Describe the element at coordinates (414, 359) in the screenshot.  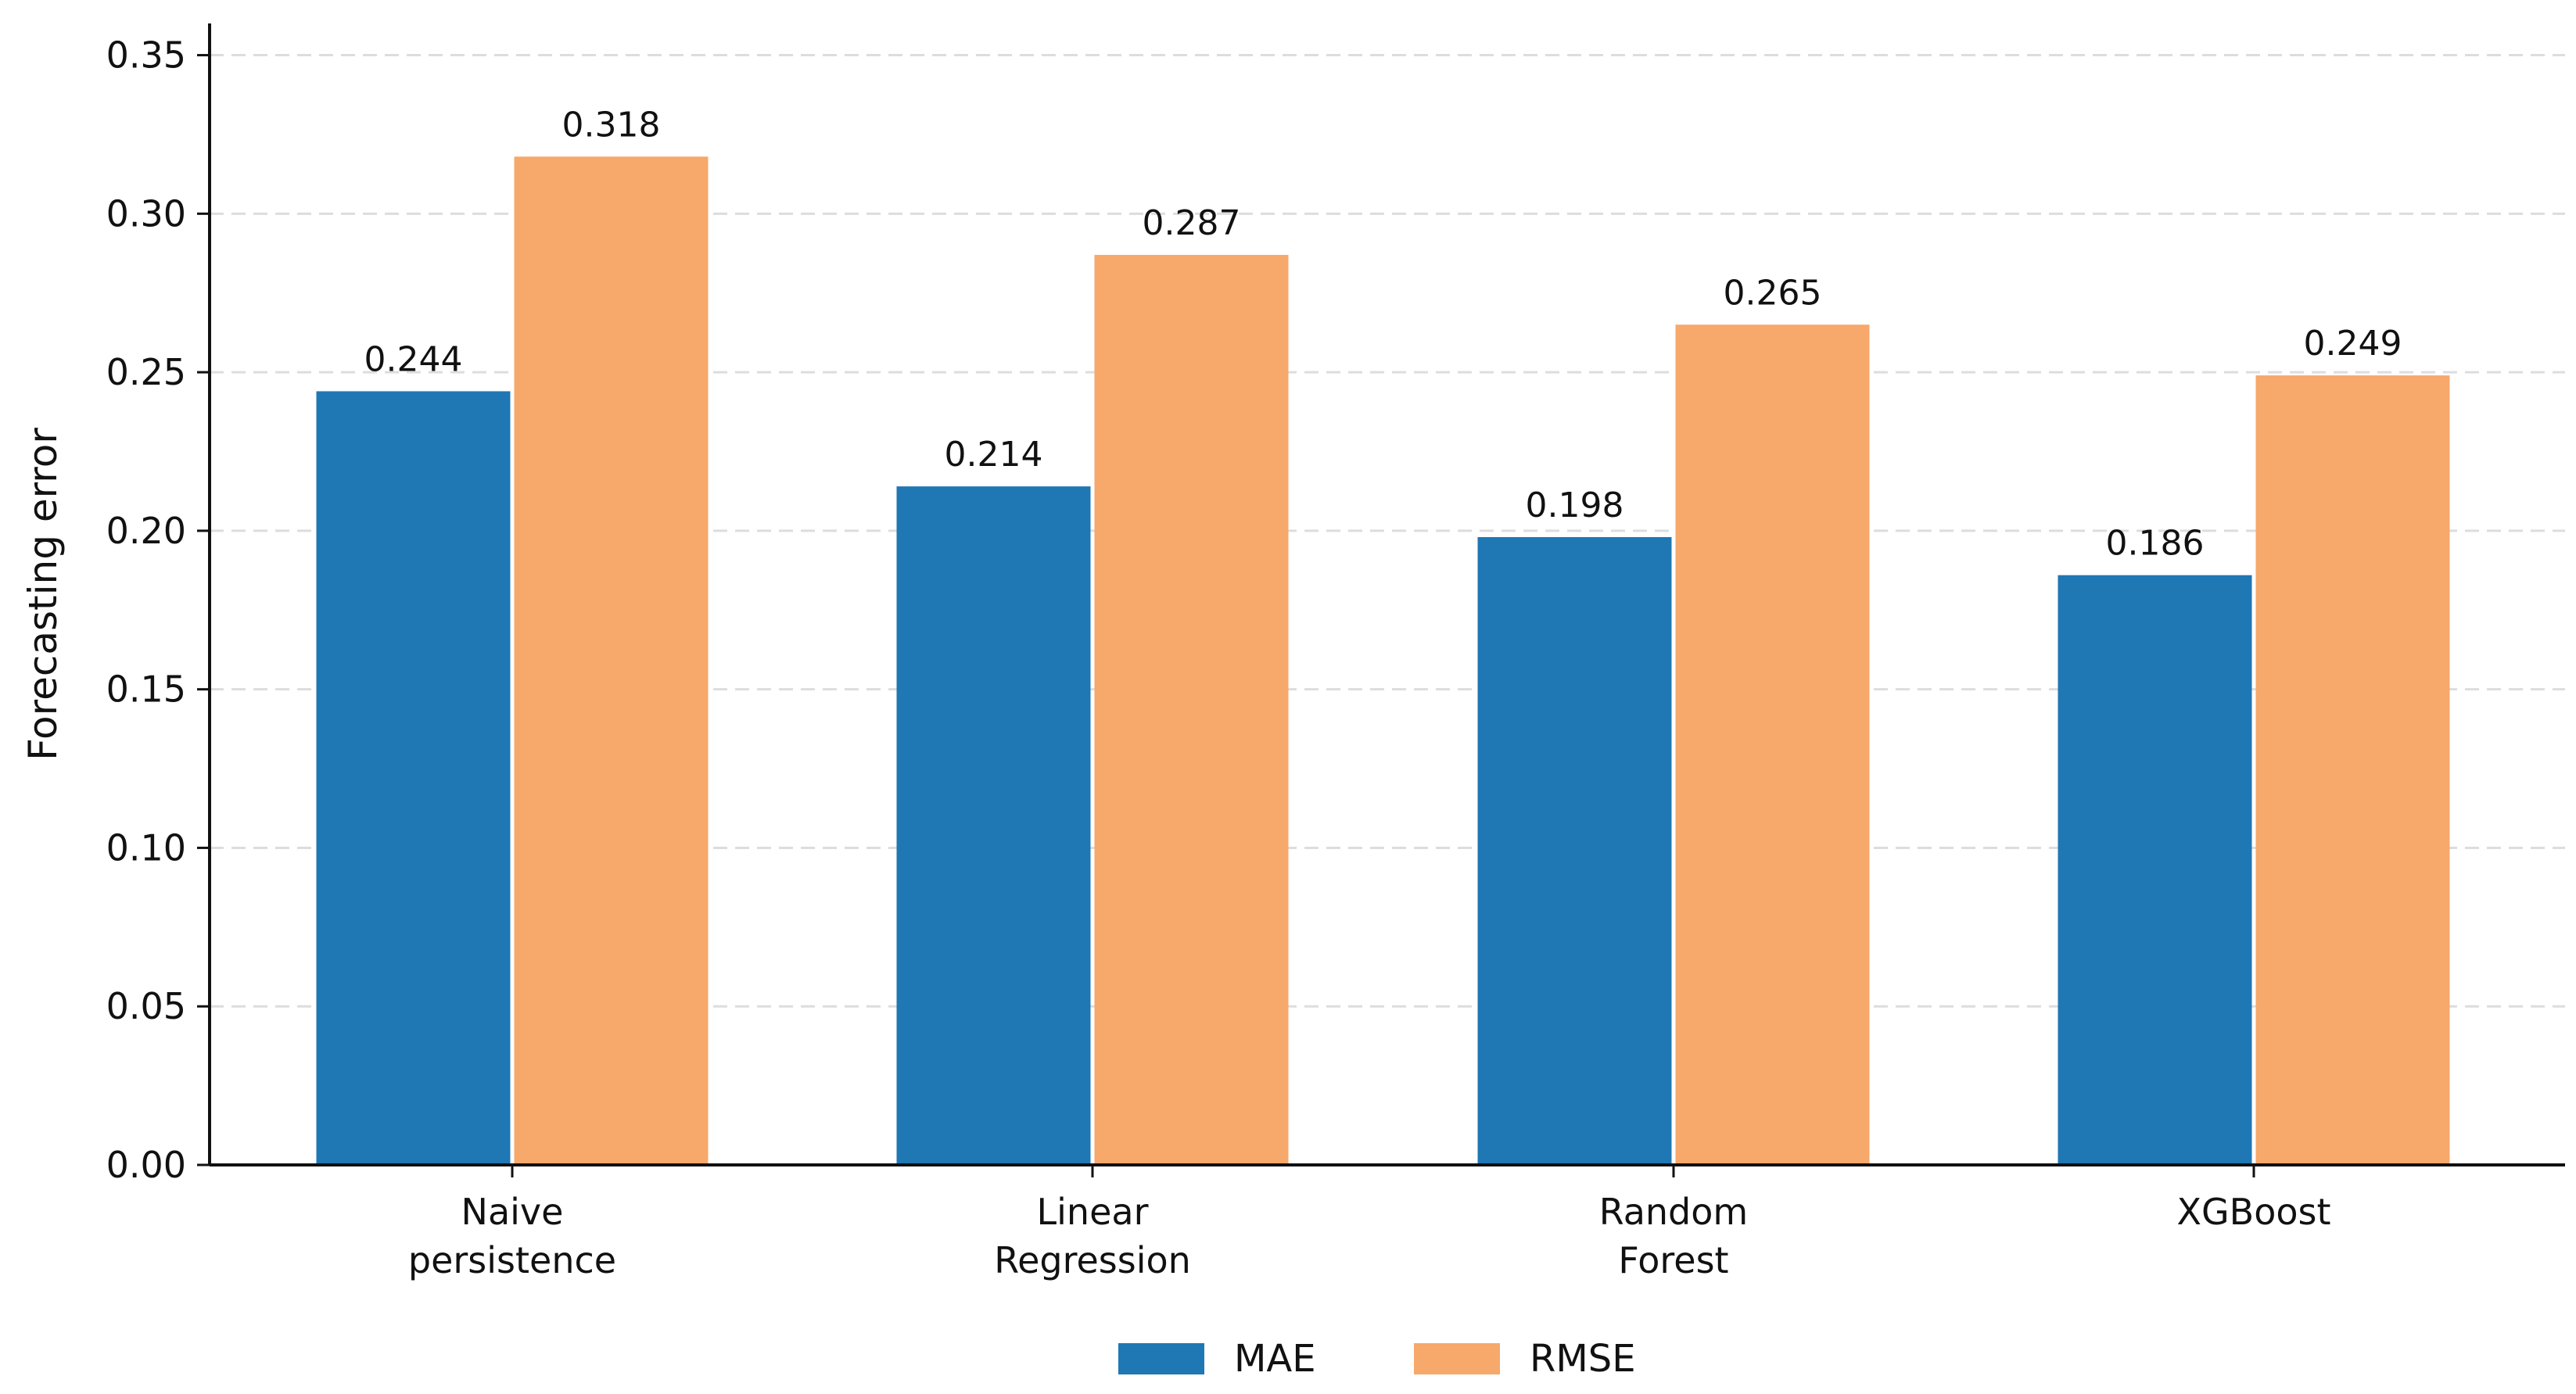
I see `data-label-mae-0: 0.244` at that location.